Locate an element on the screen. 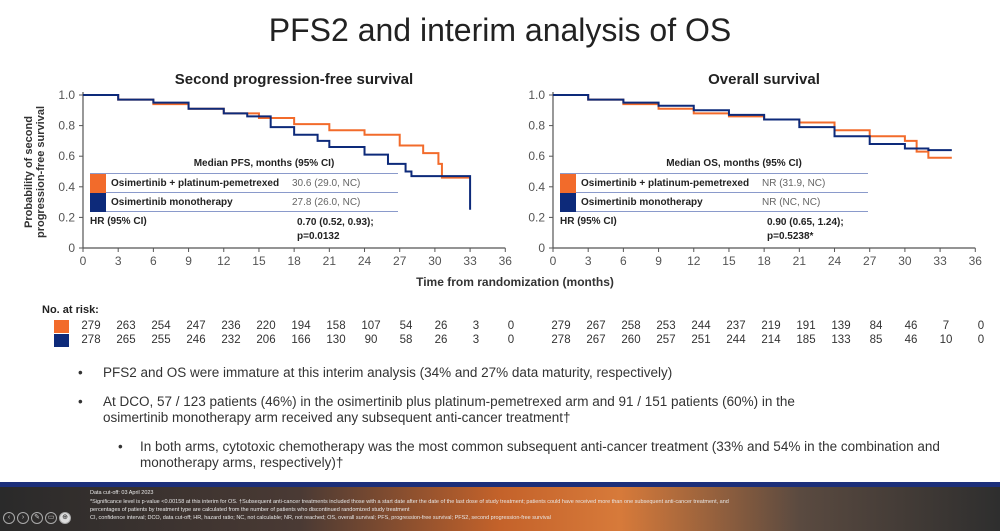 This screenshot has height=531, width=1000. at-risk-combo: 158 is located at coordinates (336, 326).